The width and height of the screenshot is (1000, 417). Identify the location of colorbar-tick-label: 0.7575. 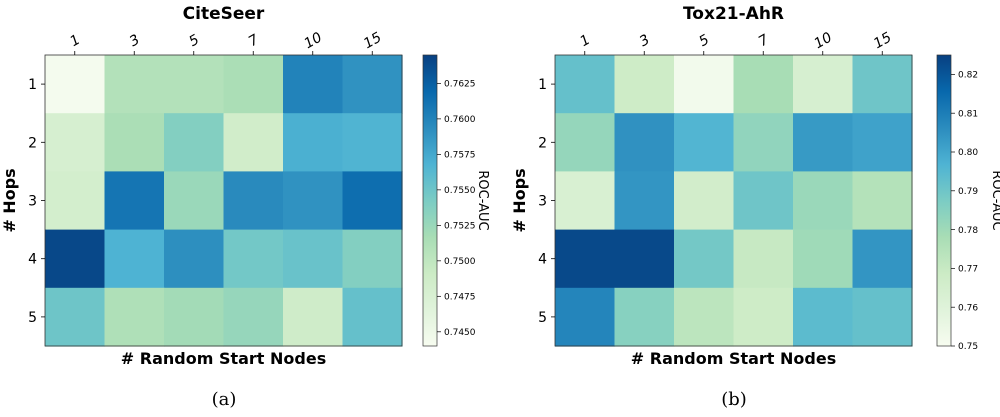
(460, 156).